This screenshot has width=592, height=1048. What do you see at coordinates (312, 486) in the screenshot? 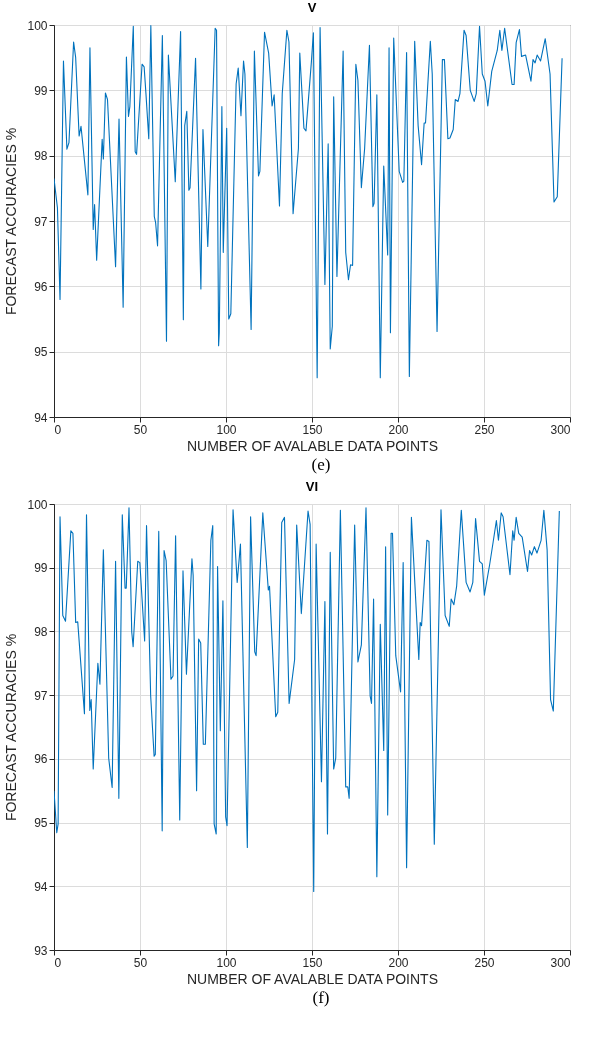
I see `chart-title: VI` at bounding box center [312, 486].